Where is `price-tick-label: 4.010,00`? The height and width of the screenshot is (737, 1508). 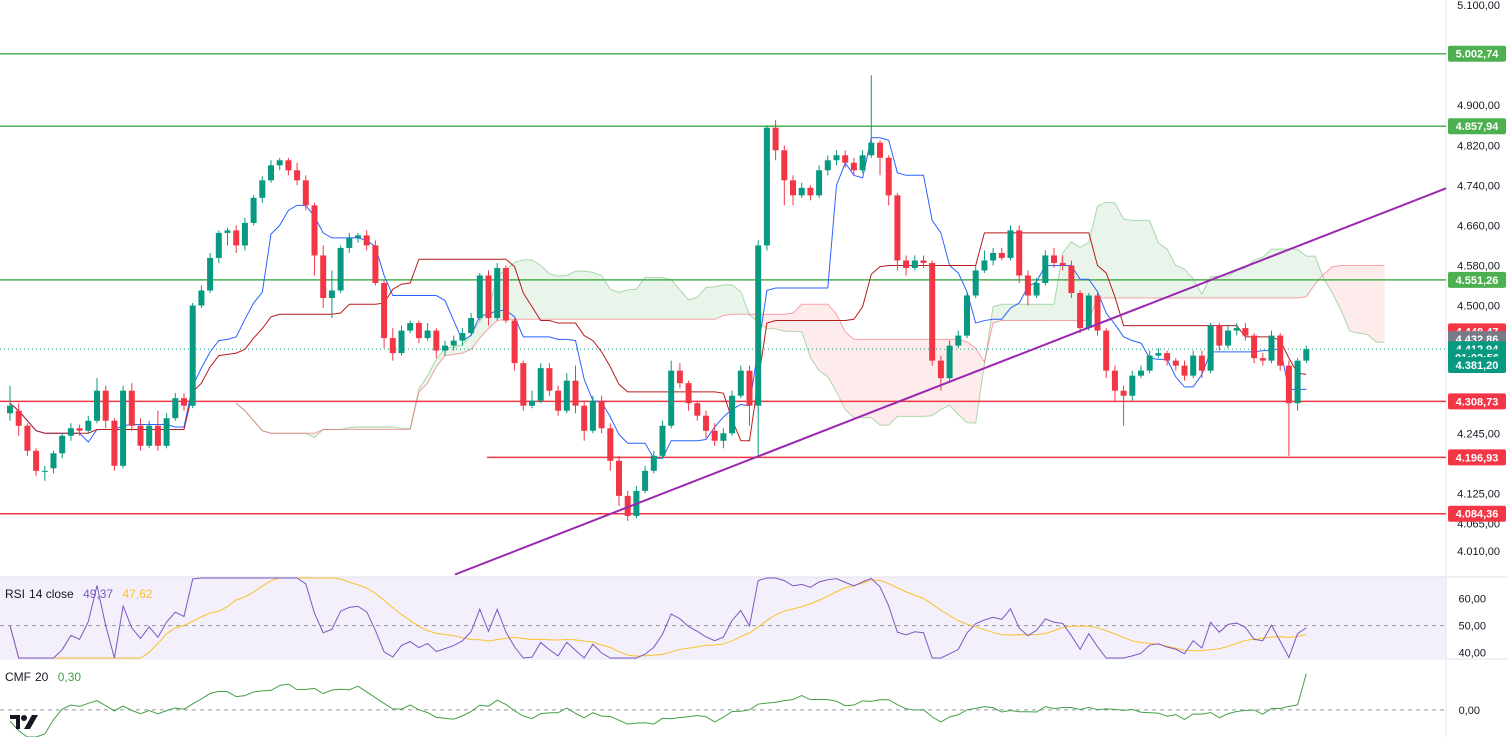
price-tick-label: 4.010,00 is located at coordinates (1478, 552).